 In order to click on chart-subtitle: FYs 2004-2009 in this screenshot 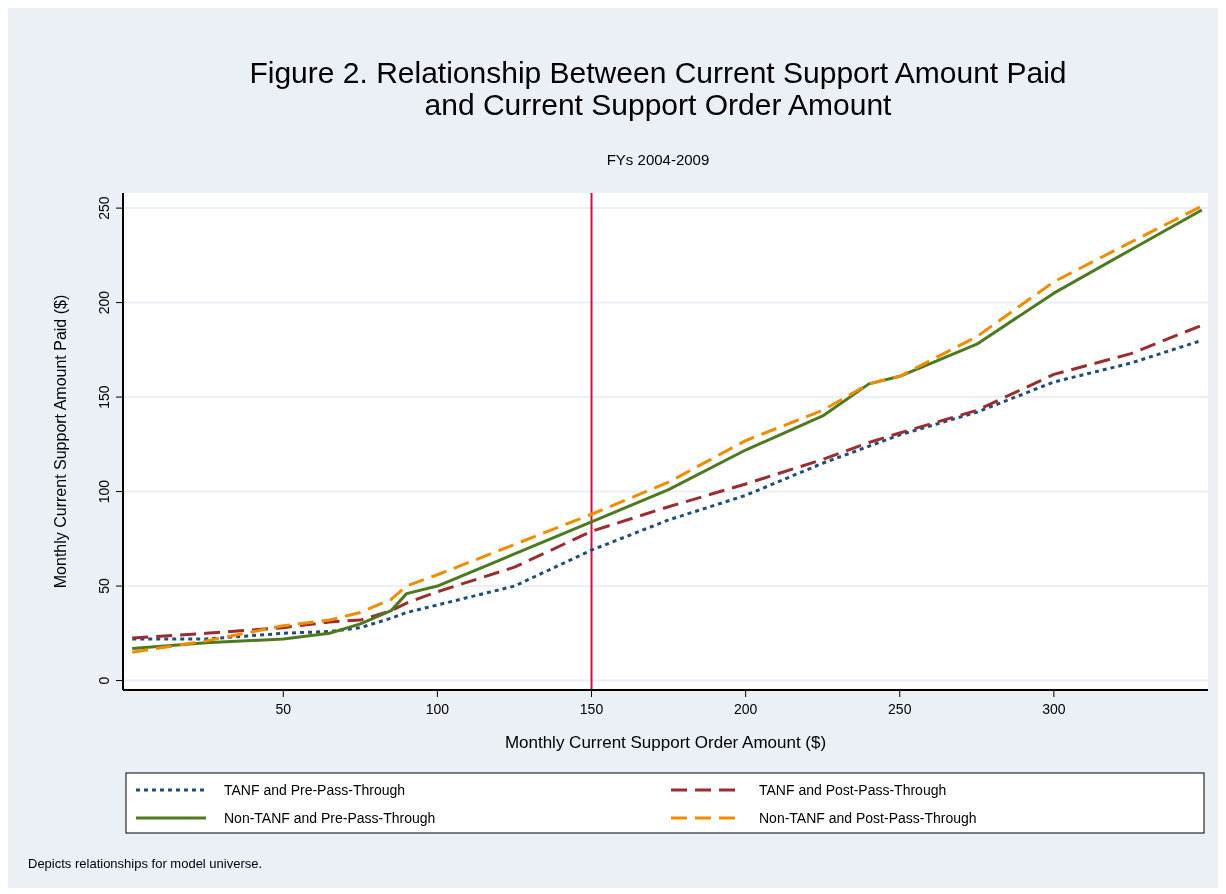, I will do `click(658, 159)`.